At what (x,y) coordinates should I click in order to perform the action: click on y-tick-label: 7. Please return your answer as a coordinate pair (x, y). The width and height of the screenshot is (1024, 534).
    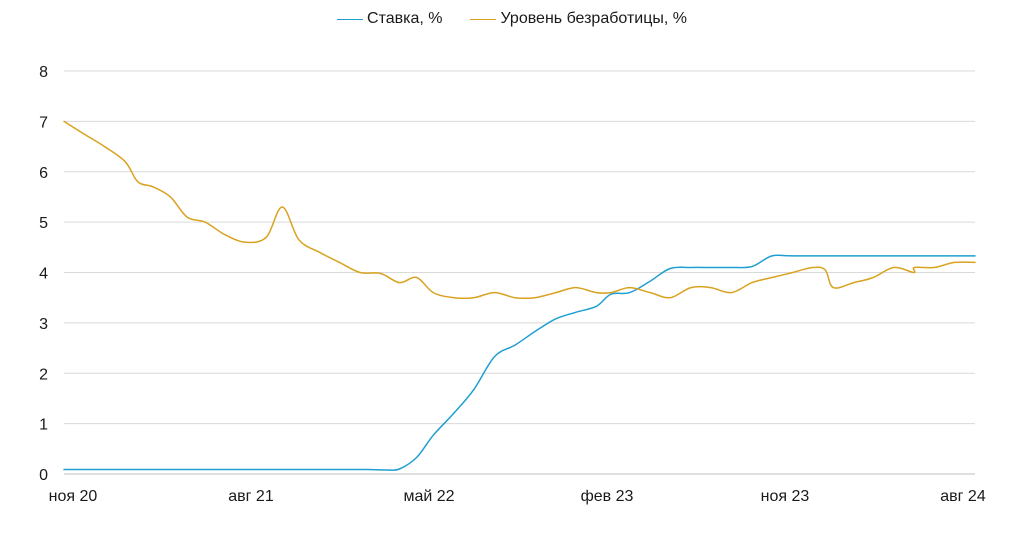
    Looking at the image, I should click on (43, 122).